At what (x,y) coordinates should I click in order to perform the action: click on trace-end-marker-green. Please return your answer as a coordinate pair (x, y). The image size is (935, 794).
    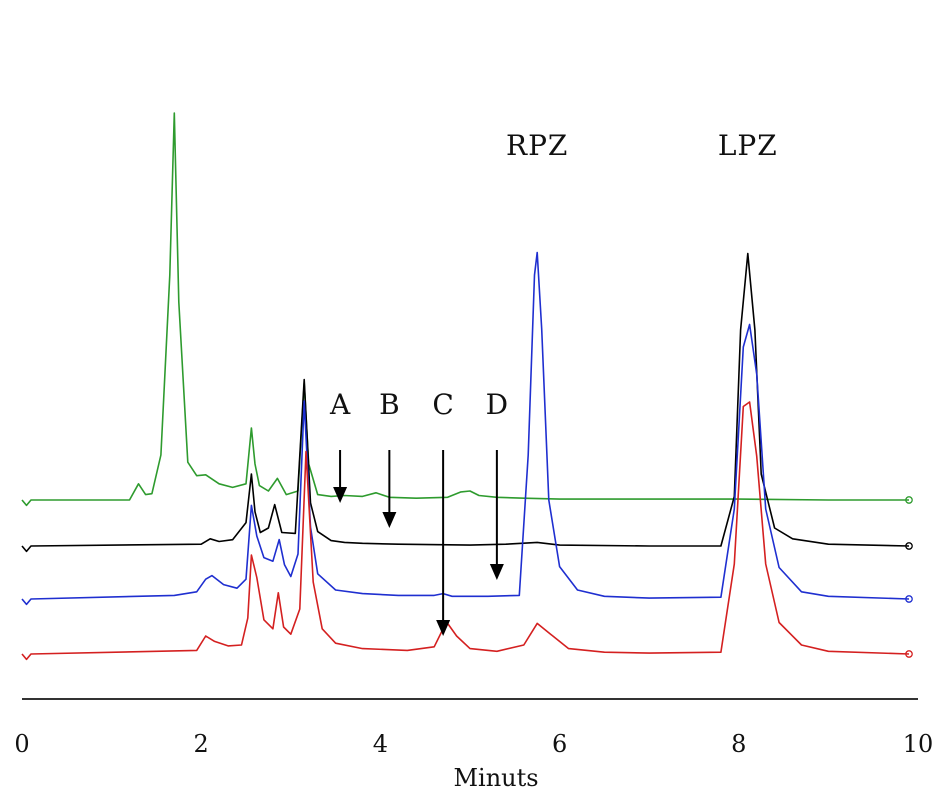
    Looking at the image, I should click on (909, 500).